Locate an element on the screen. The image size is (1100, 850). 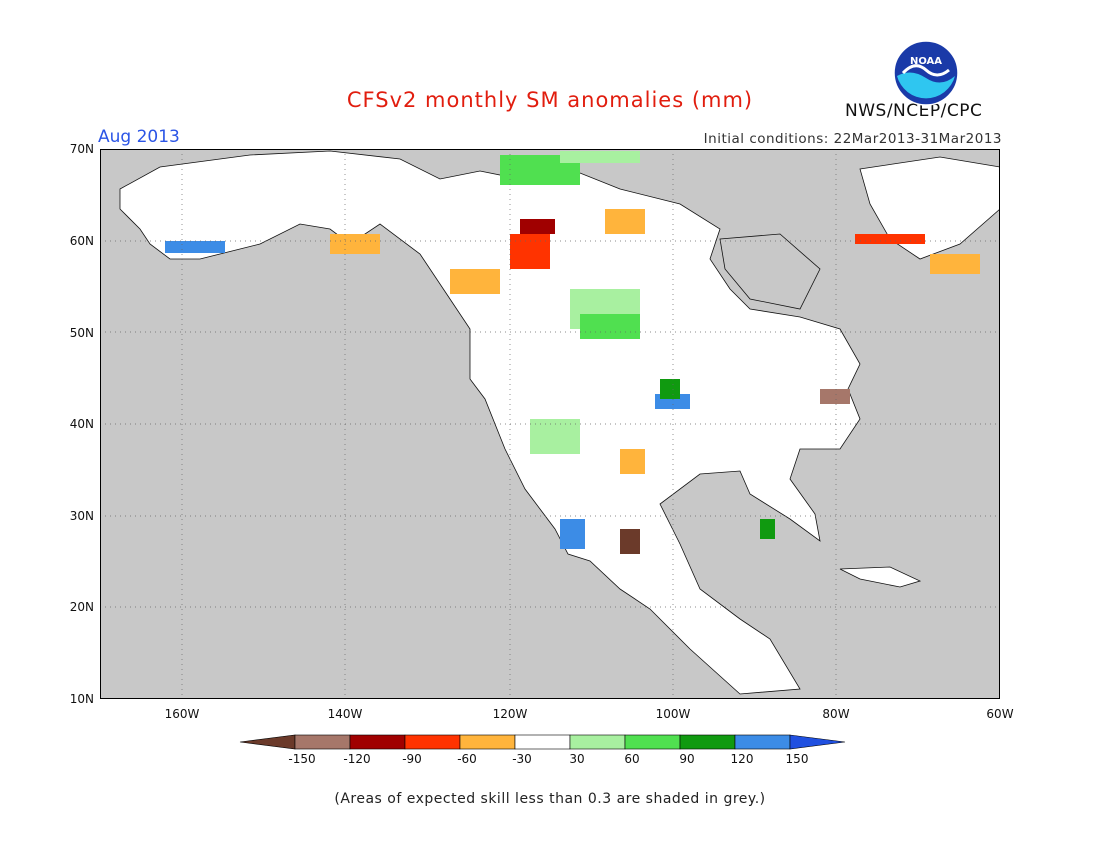
agency-label: NWS/NCEP/CPC is located at coordinates (914, 111).